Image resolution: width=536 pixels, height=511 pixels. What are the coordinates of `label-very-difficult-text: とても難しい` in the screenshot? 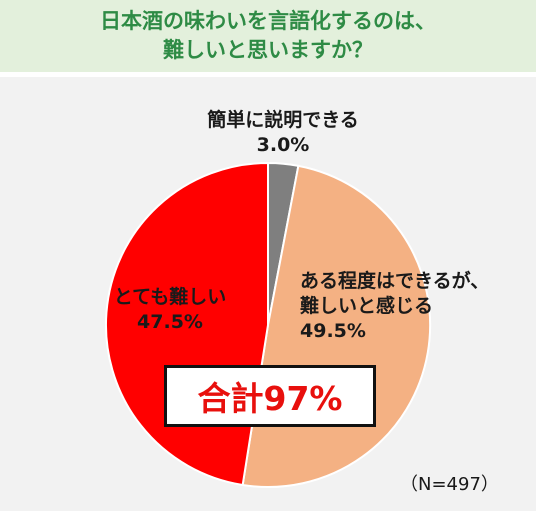 It's located at (170, 297).